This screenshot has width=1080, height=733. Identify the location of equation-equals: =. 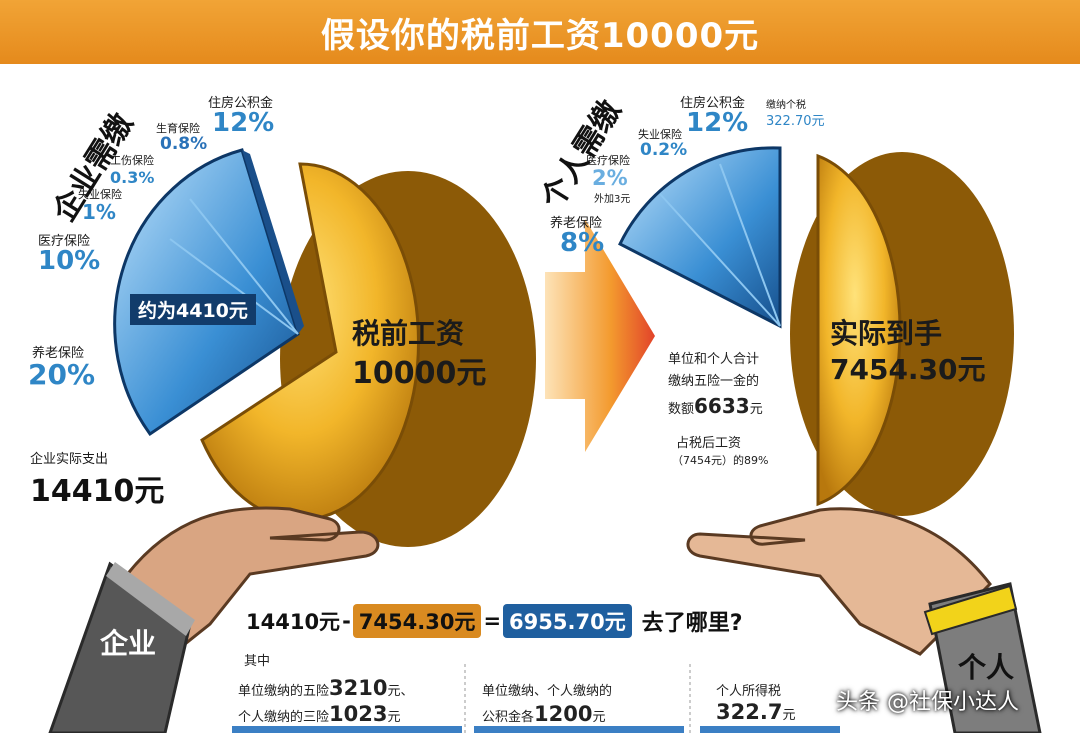
(492, 621).